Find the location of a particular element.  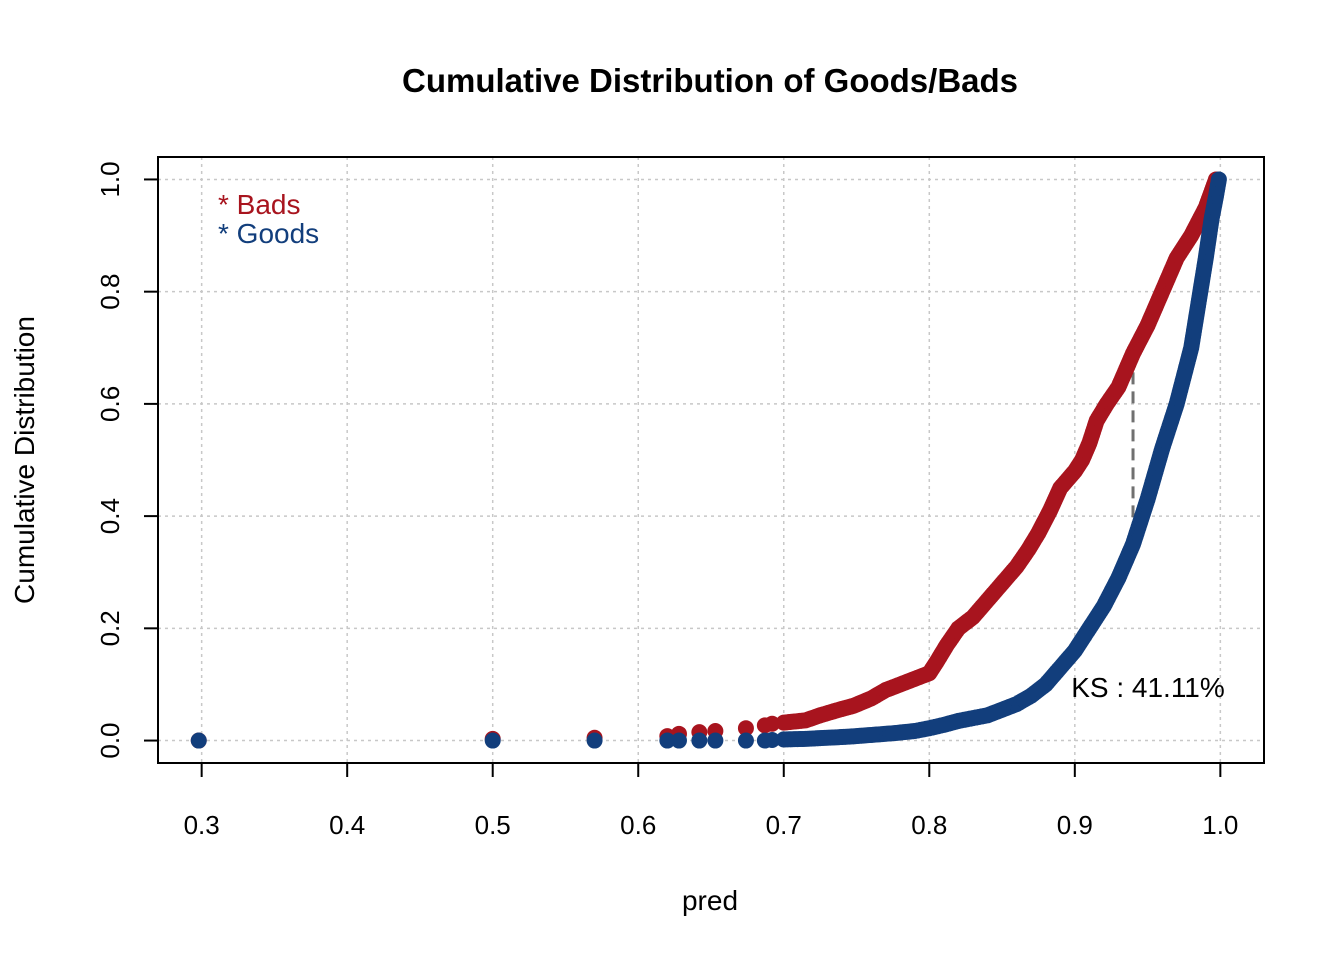

legend: * Bads * Goods is located at coordinates (268, 219).